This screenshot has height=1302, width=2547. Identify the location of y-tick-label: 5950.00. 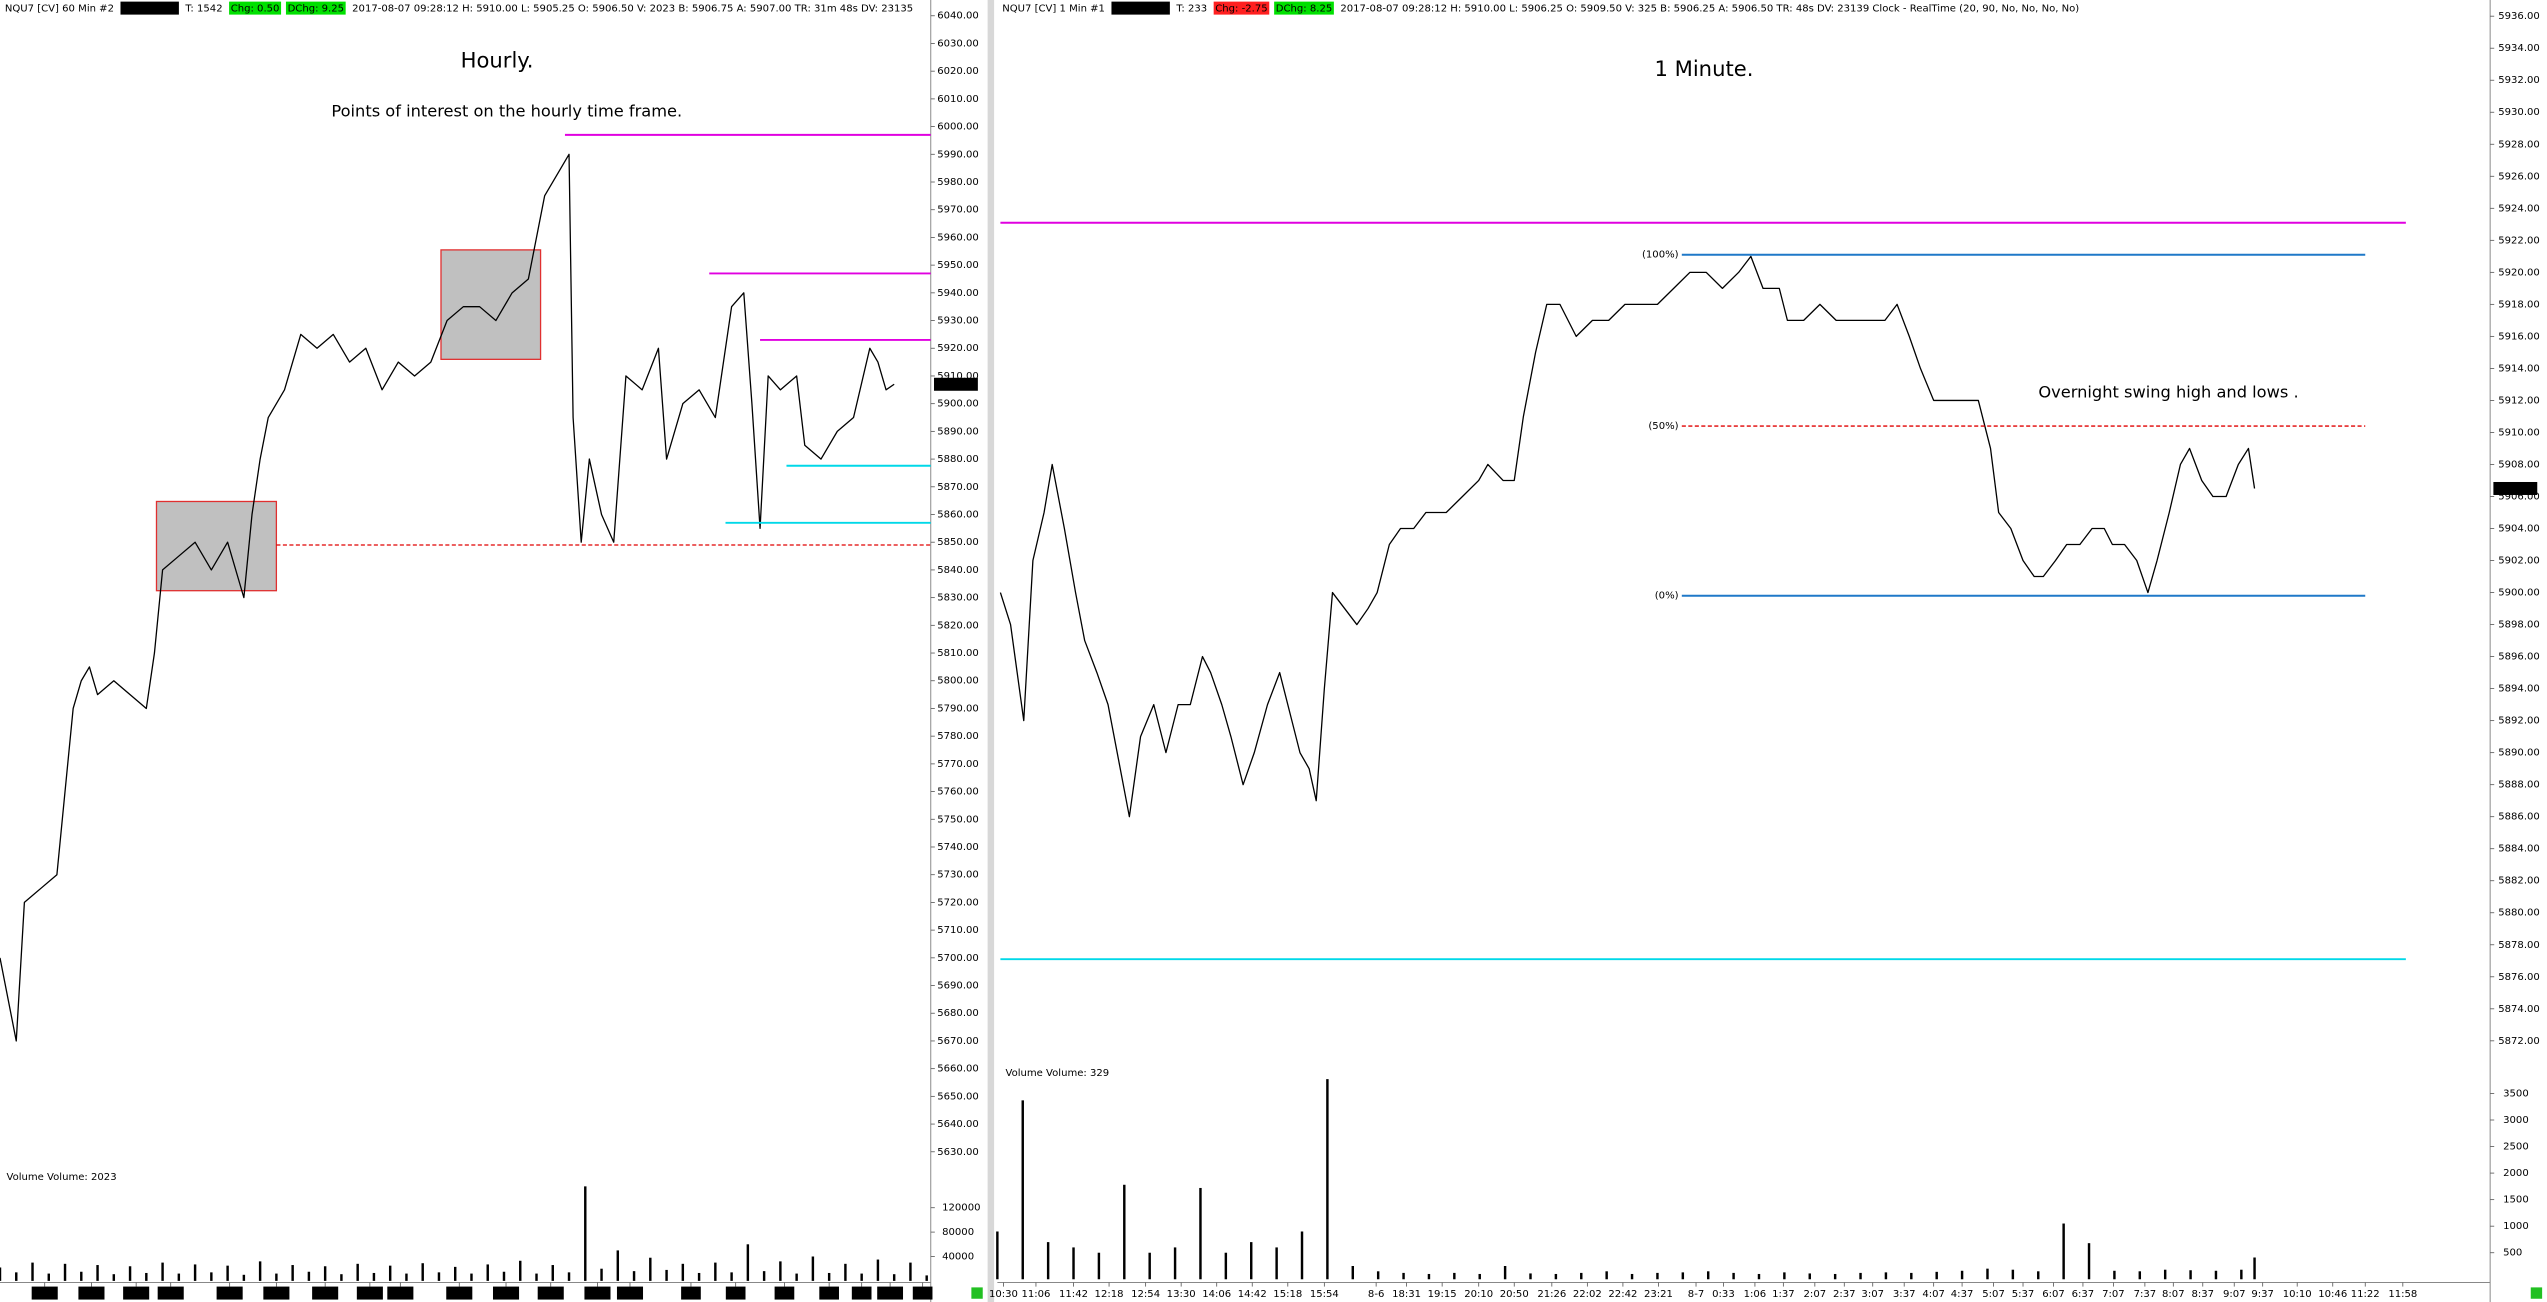
(958, 265).